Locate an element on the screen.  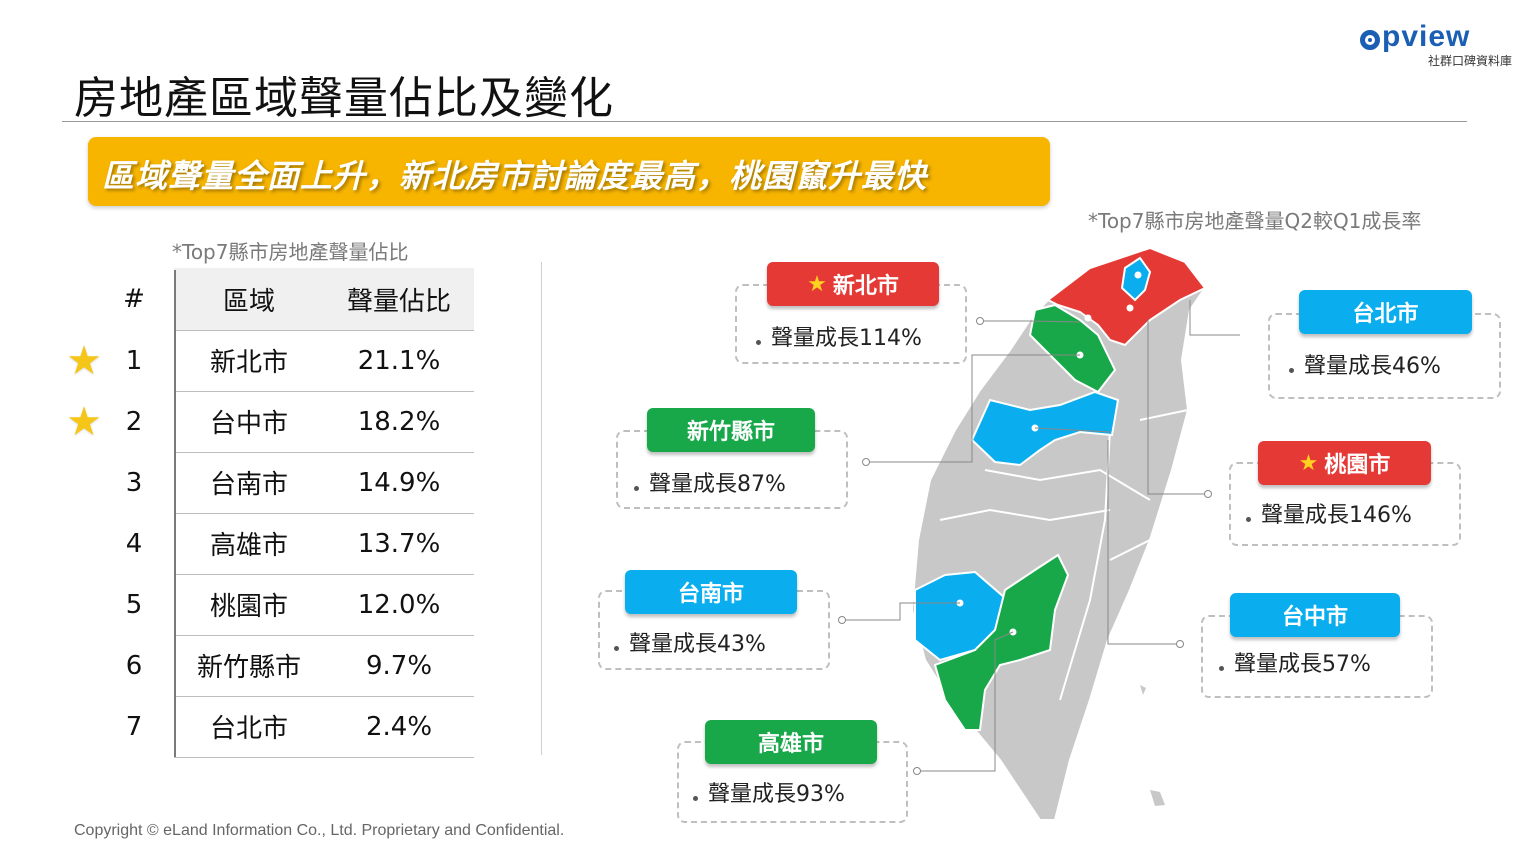
row-rank: 3 is located at coordinates (134, 482).